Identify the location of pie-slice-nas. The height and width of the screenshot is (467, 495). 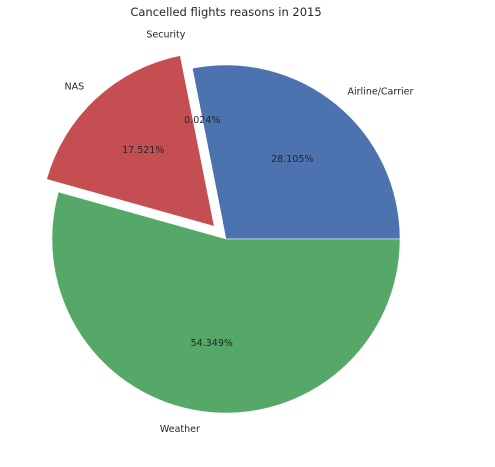
(130, 141).